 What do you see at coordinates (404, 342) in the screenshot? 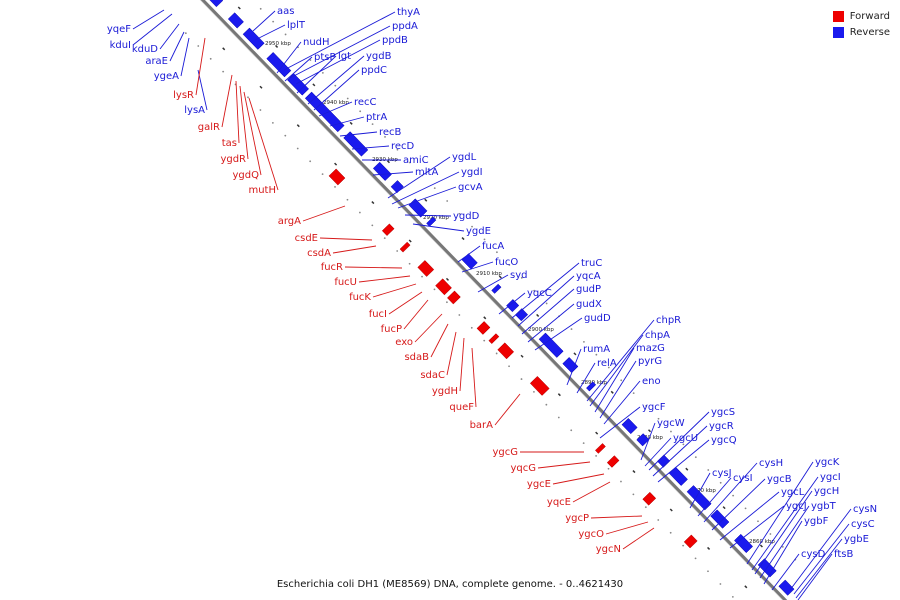
I see `forward-gene-label: exo` at bounding box center [404, 342].